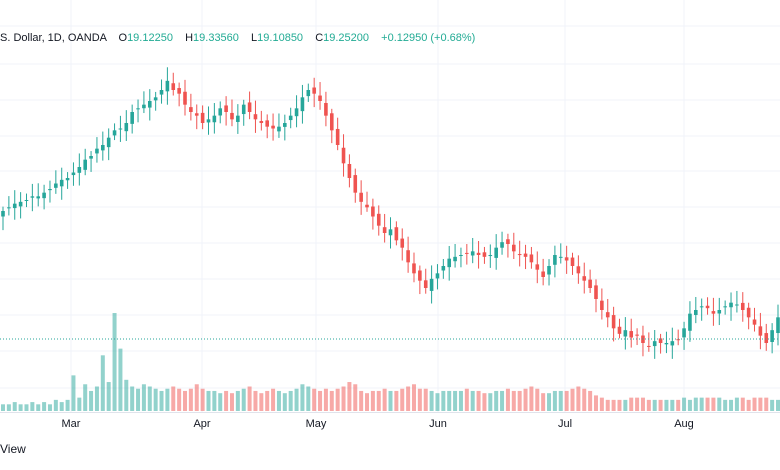  Describe the element at coordinates (254, 38) in the screenshot. I see `low-label: L` at that location.